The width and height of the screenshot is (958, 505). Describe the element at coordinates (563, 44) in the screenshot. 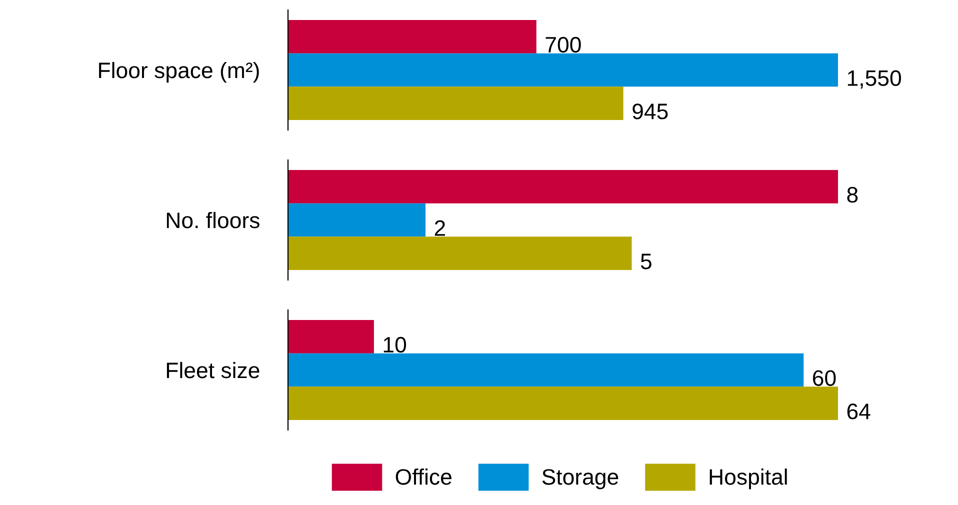

I see `data-label: 700` at that location.